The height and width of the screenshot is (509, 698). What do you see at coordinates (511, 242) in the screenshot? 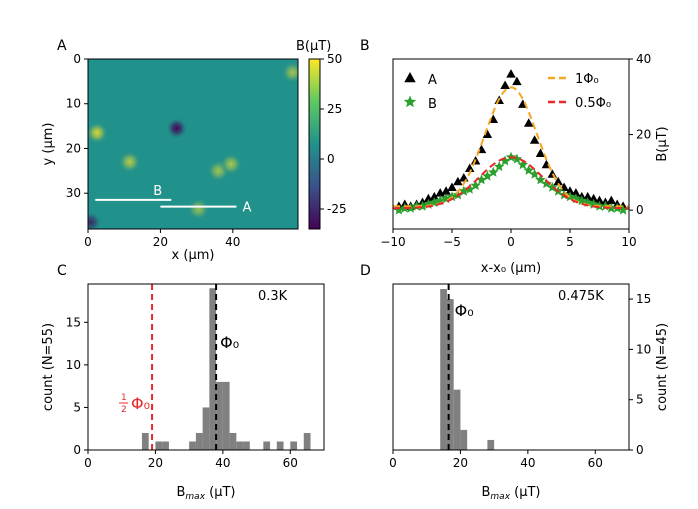
I see `linecut-xtick-label: 0` at bounding box center [511, 242].